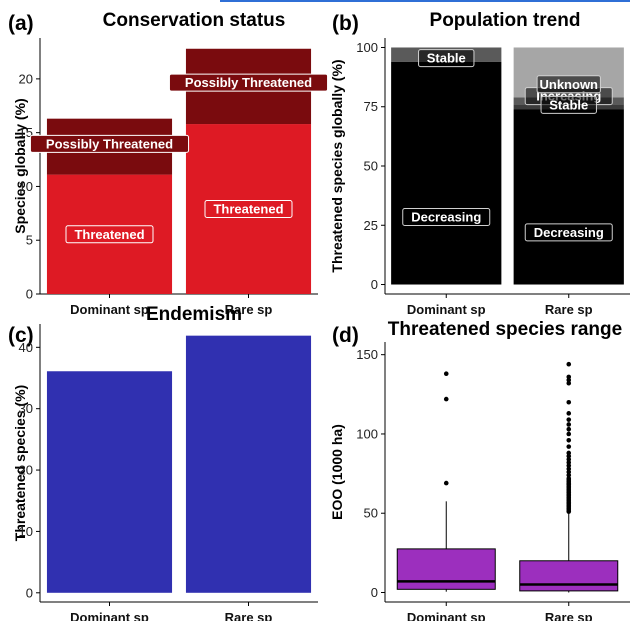 Image resolution: width=641 pixels, height=621 pixels. Describe the element at coordinates (367, 354) in the screenshot. I see `y-tick-label: 150` at that location.